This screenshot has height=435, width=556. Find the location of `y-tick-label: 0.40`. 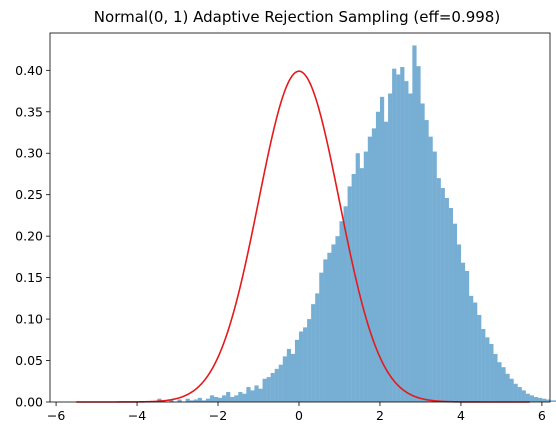

y-tick-label: 0.40 is located at coordinates (29, 70).